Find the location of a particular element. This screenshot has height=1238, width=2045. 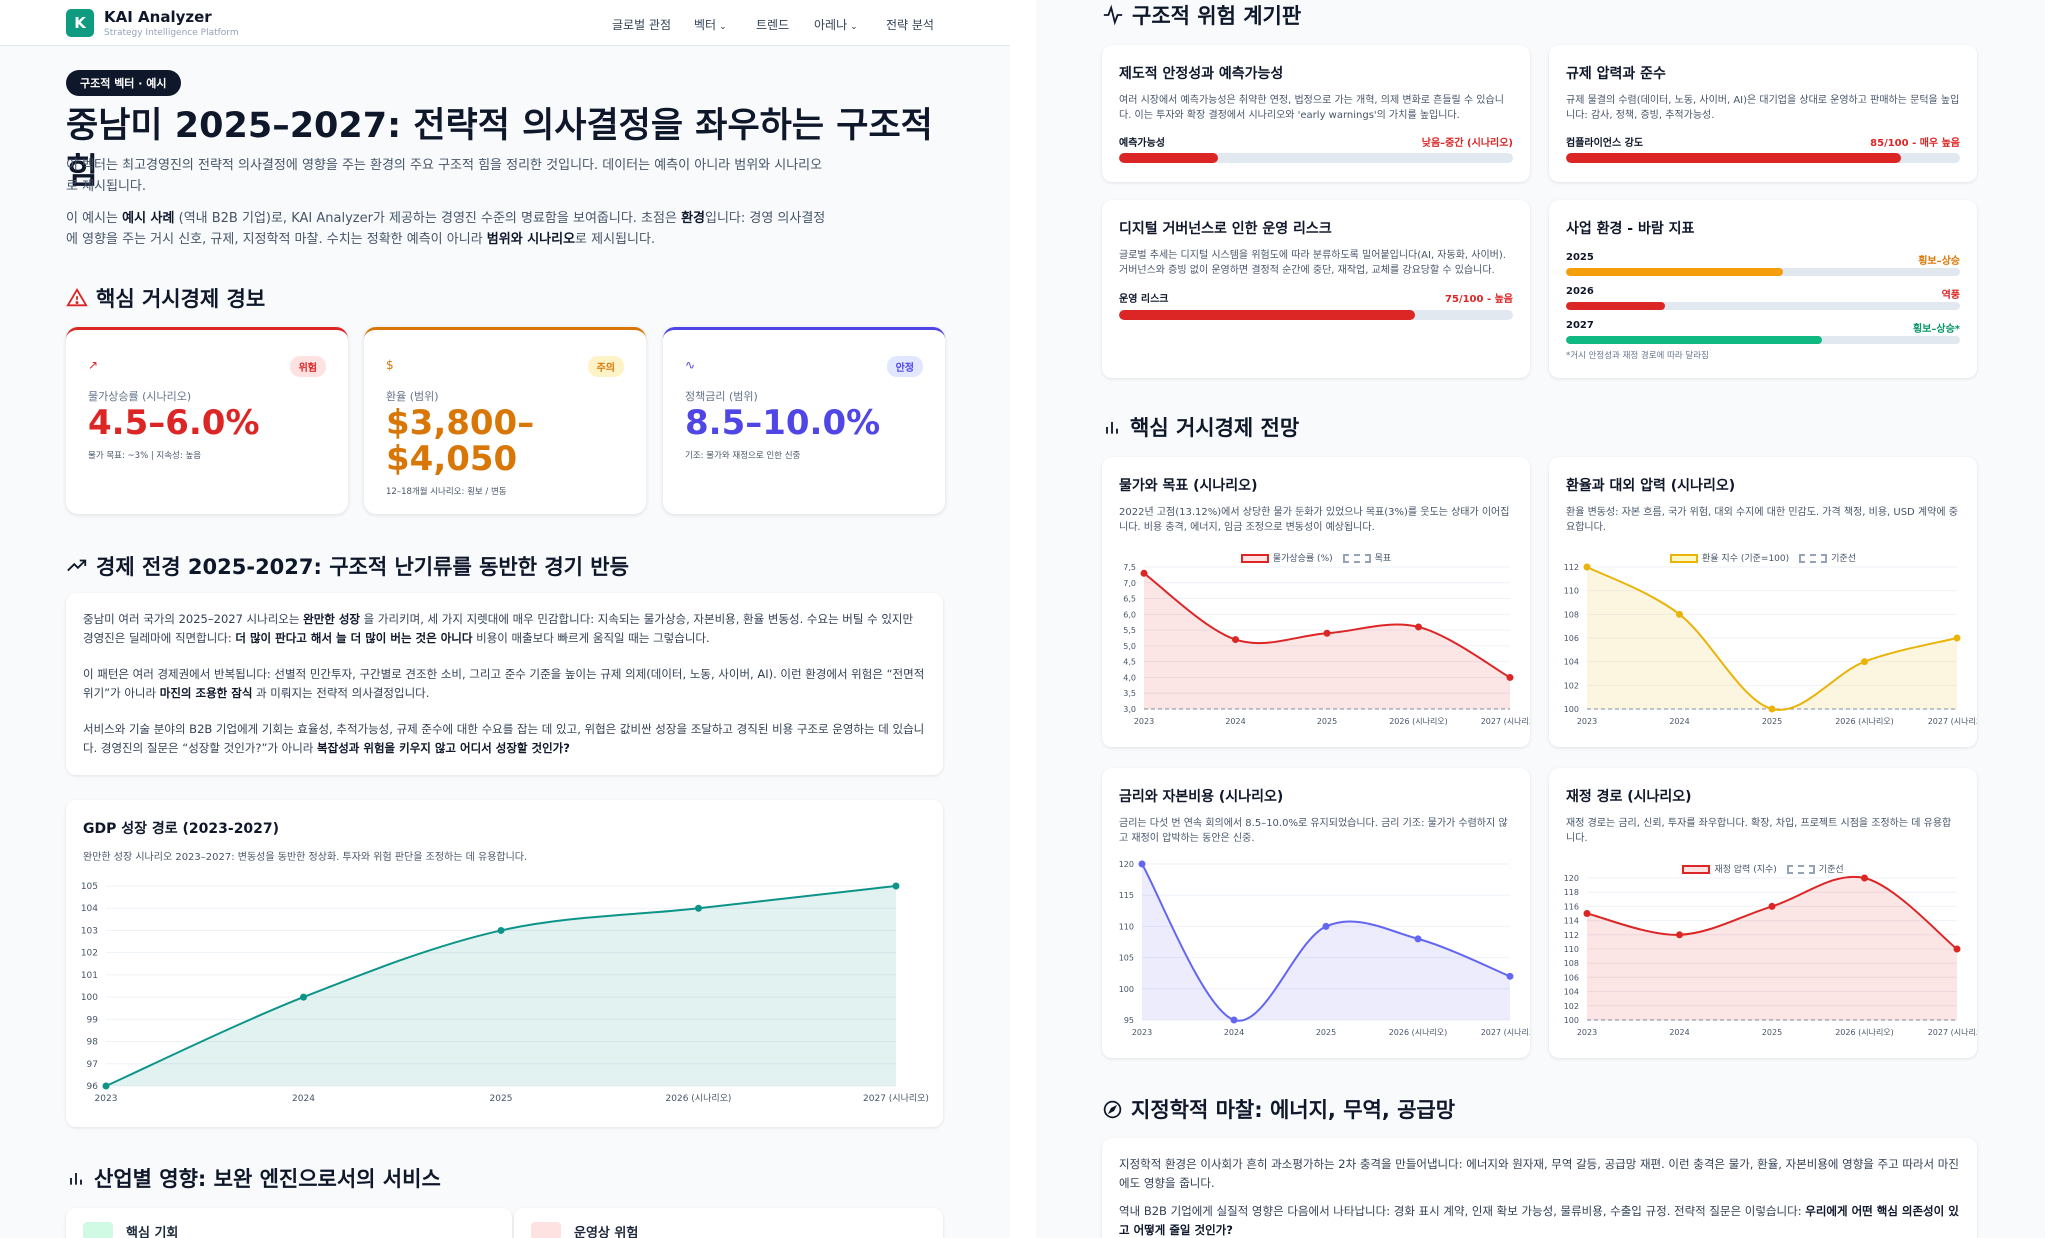

dollar-icon: $ is located at coordinates (390, 365).